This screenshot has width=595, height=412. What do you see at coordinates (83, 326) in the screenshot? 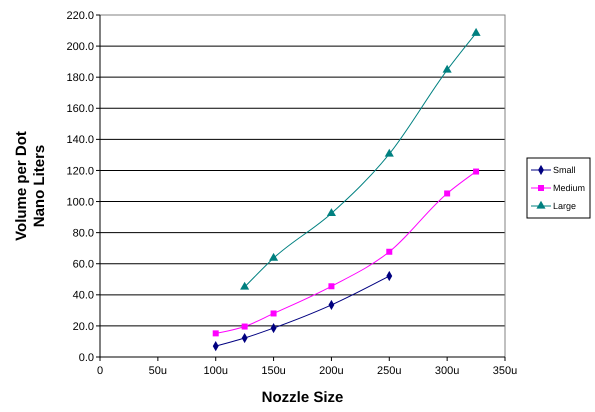
I see `y-tick-label: 20.0` at bounding box center [83, 326].